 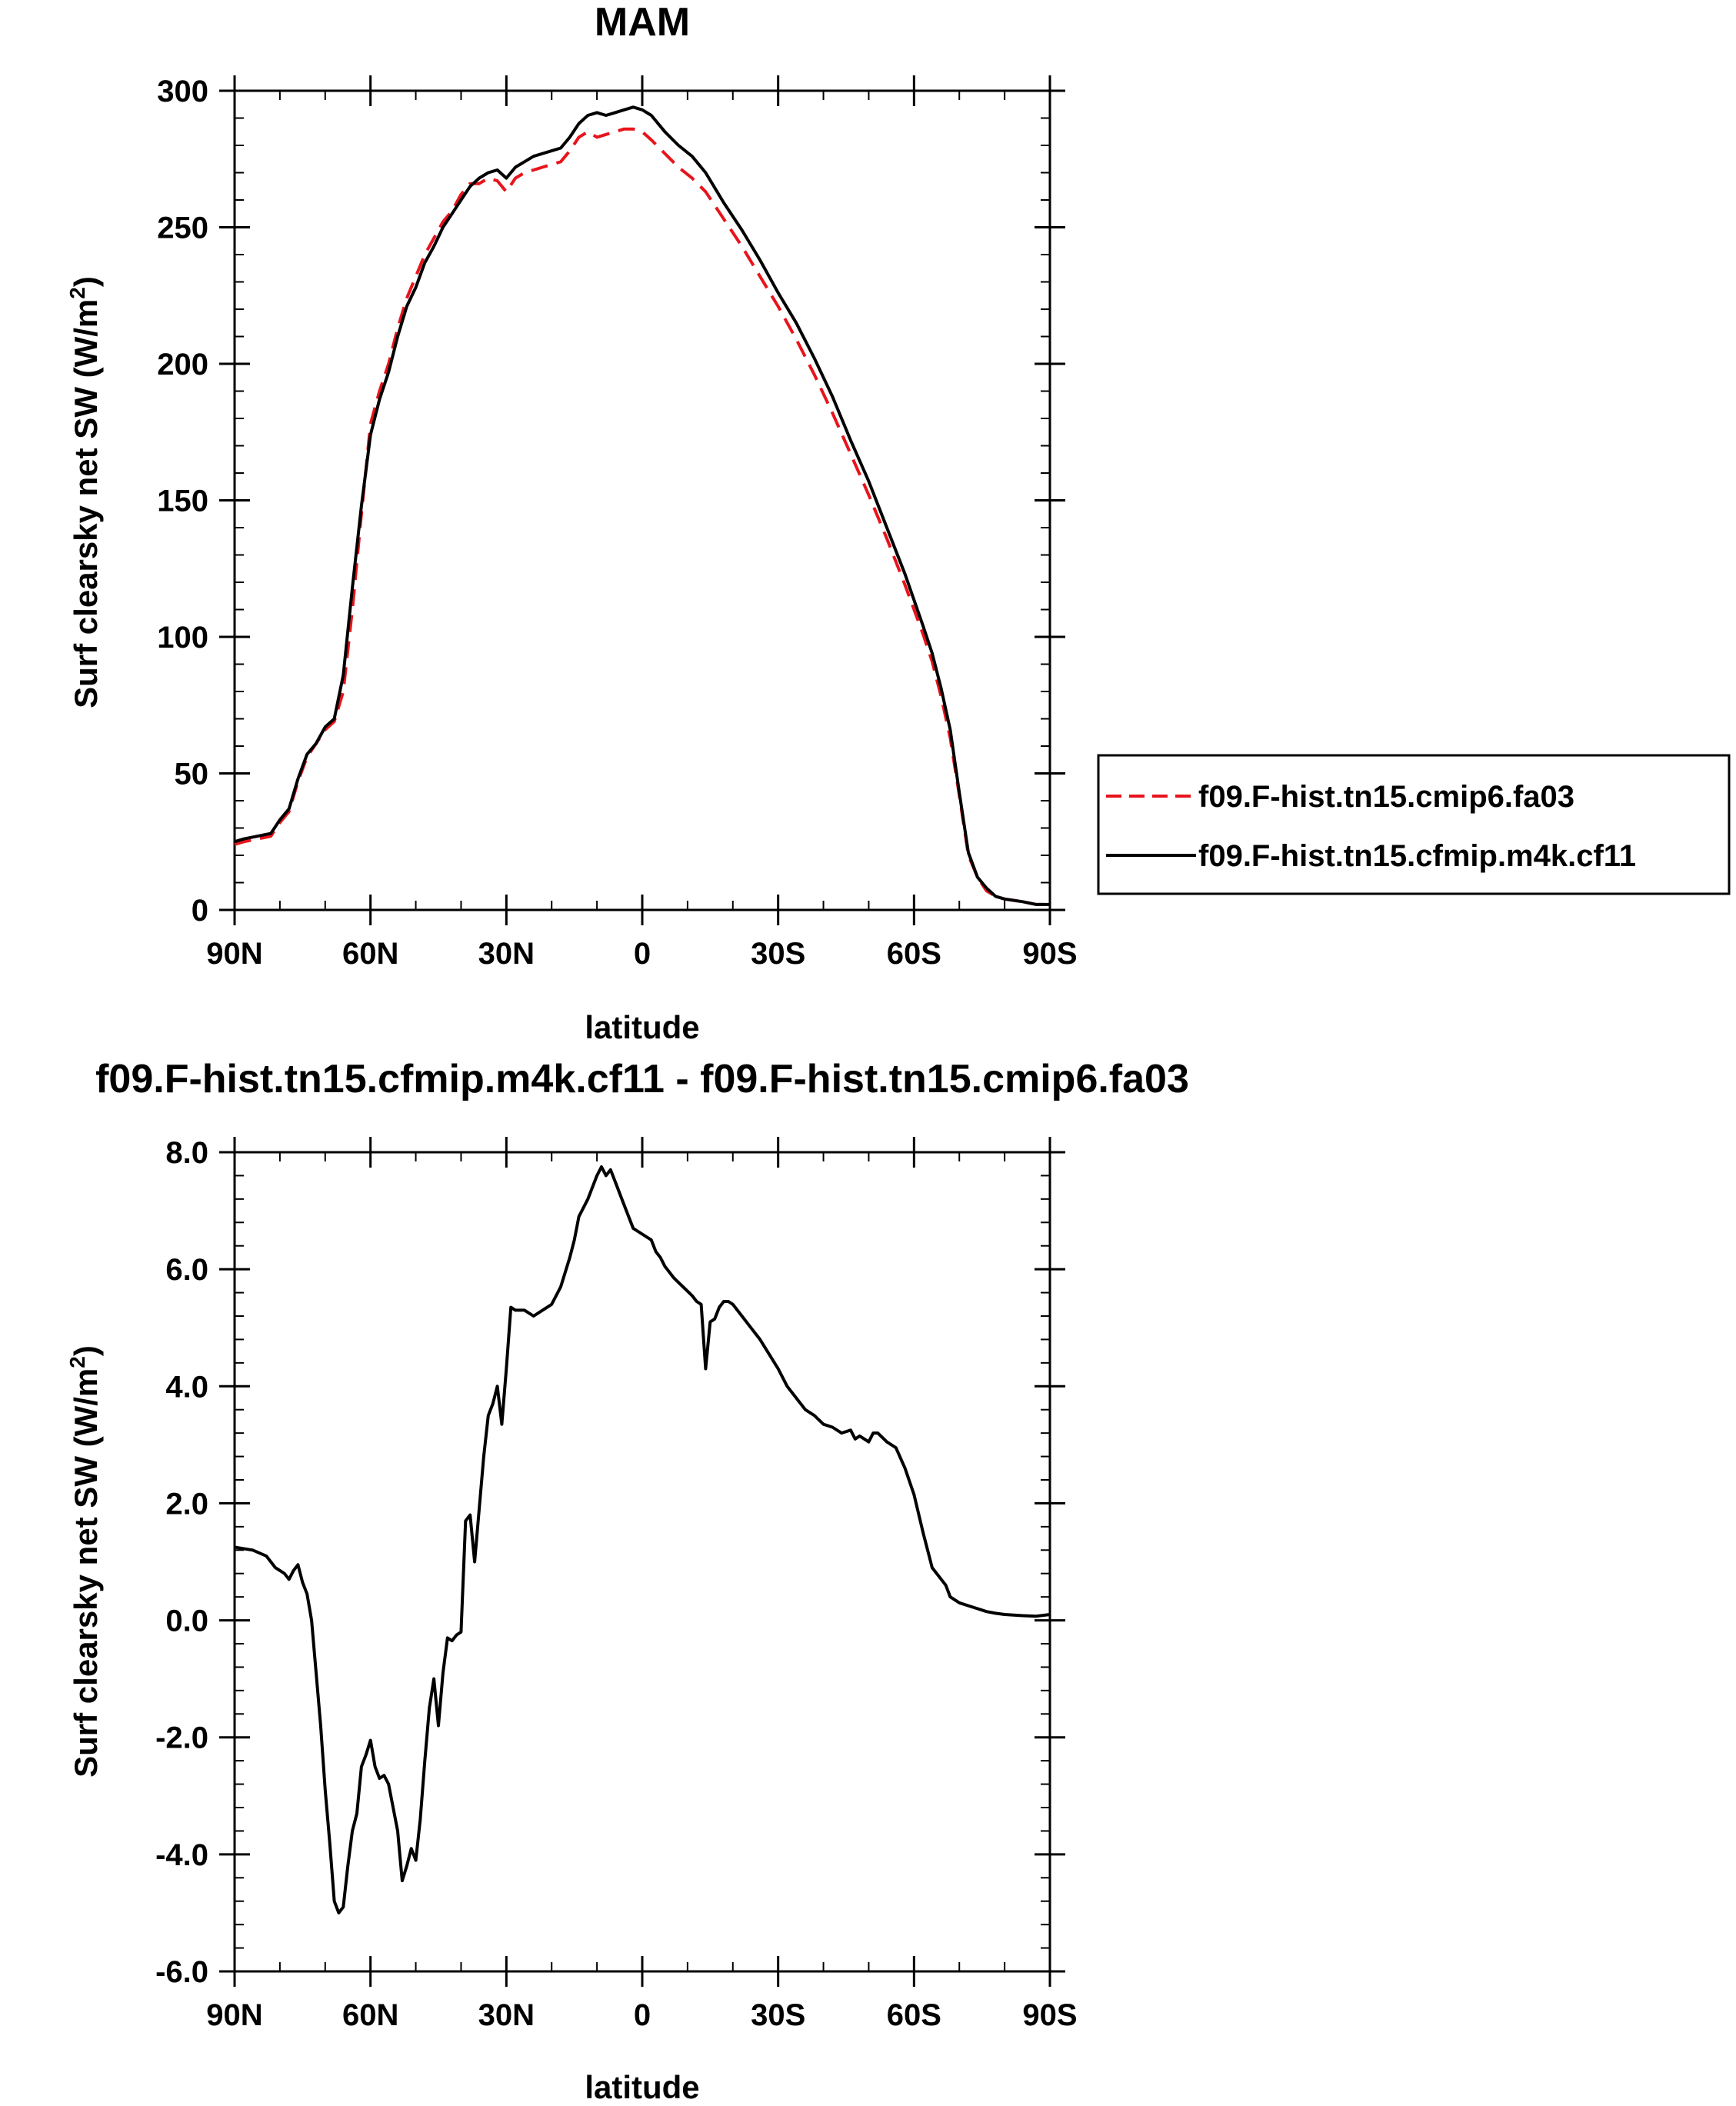 I want to click on bottom-y-tick-label: -2.0, so click(x=181, y=1738).